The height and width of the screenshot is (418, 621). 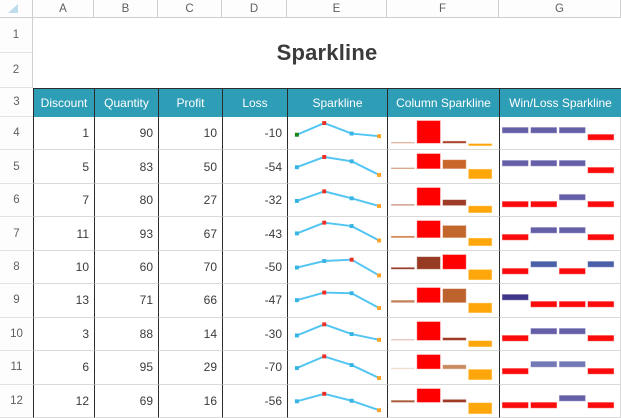 I want to click on row-header-9: 9, so click(x=16, y=301).